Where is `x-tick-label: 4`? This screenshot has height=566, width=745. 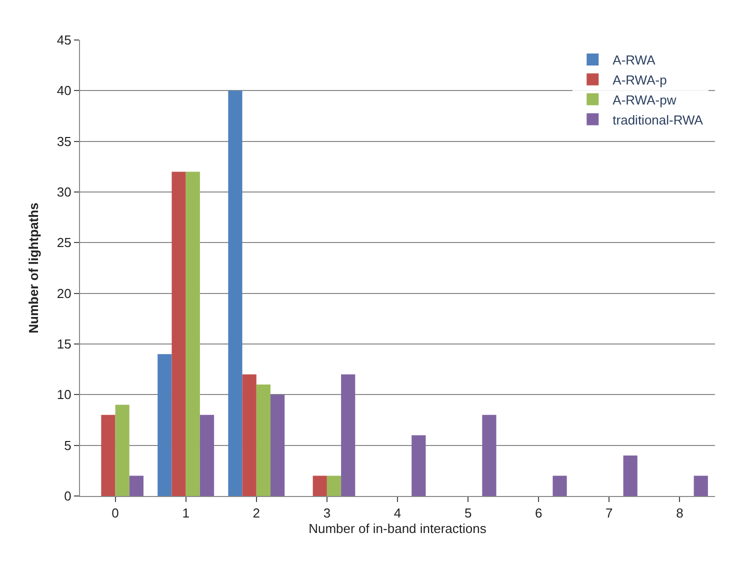 x-tick-label: 4 is located at coordinates (398, 513).